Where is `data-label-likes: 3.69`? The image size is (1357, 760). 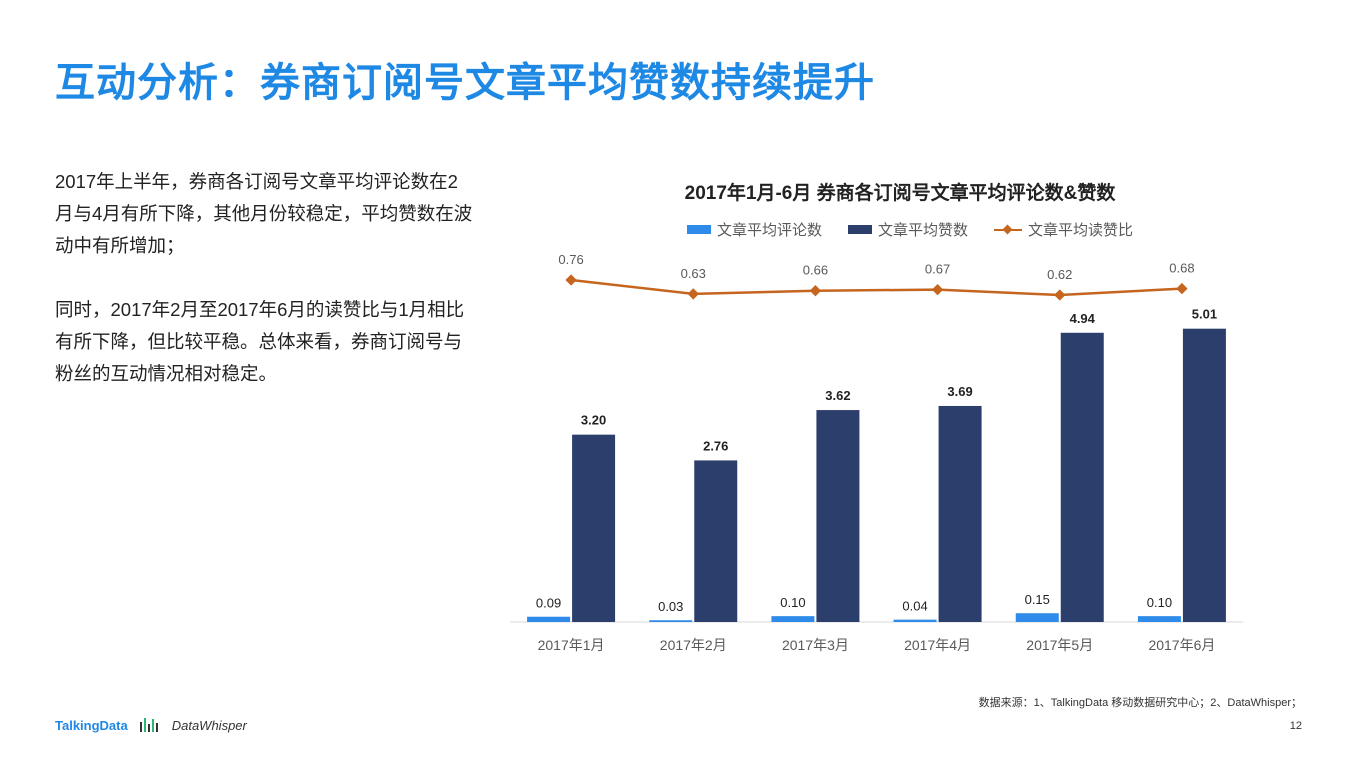
data-label-likes: 3.69 is located at coordinates (959, 391).